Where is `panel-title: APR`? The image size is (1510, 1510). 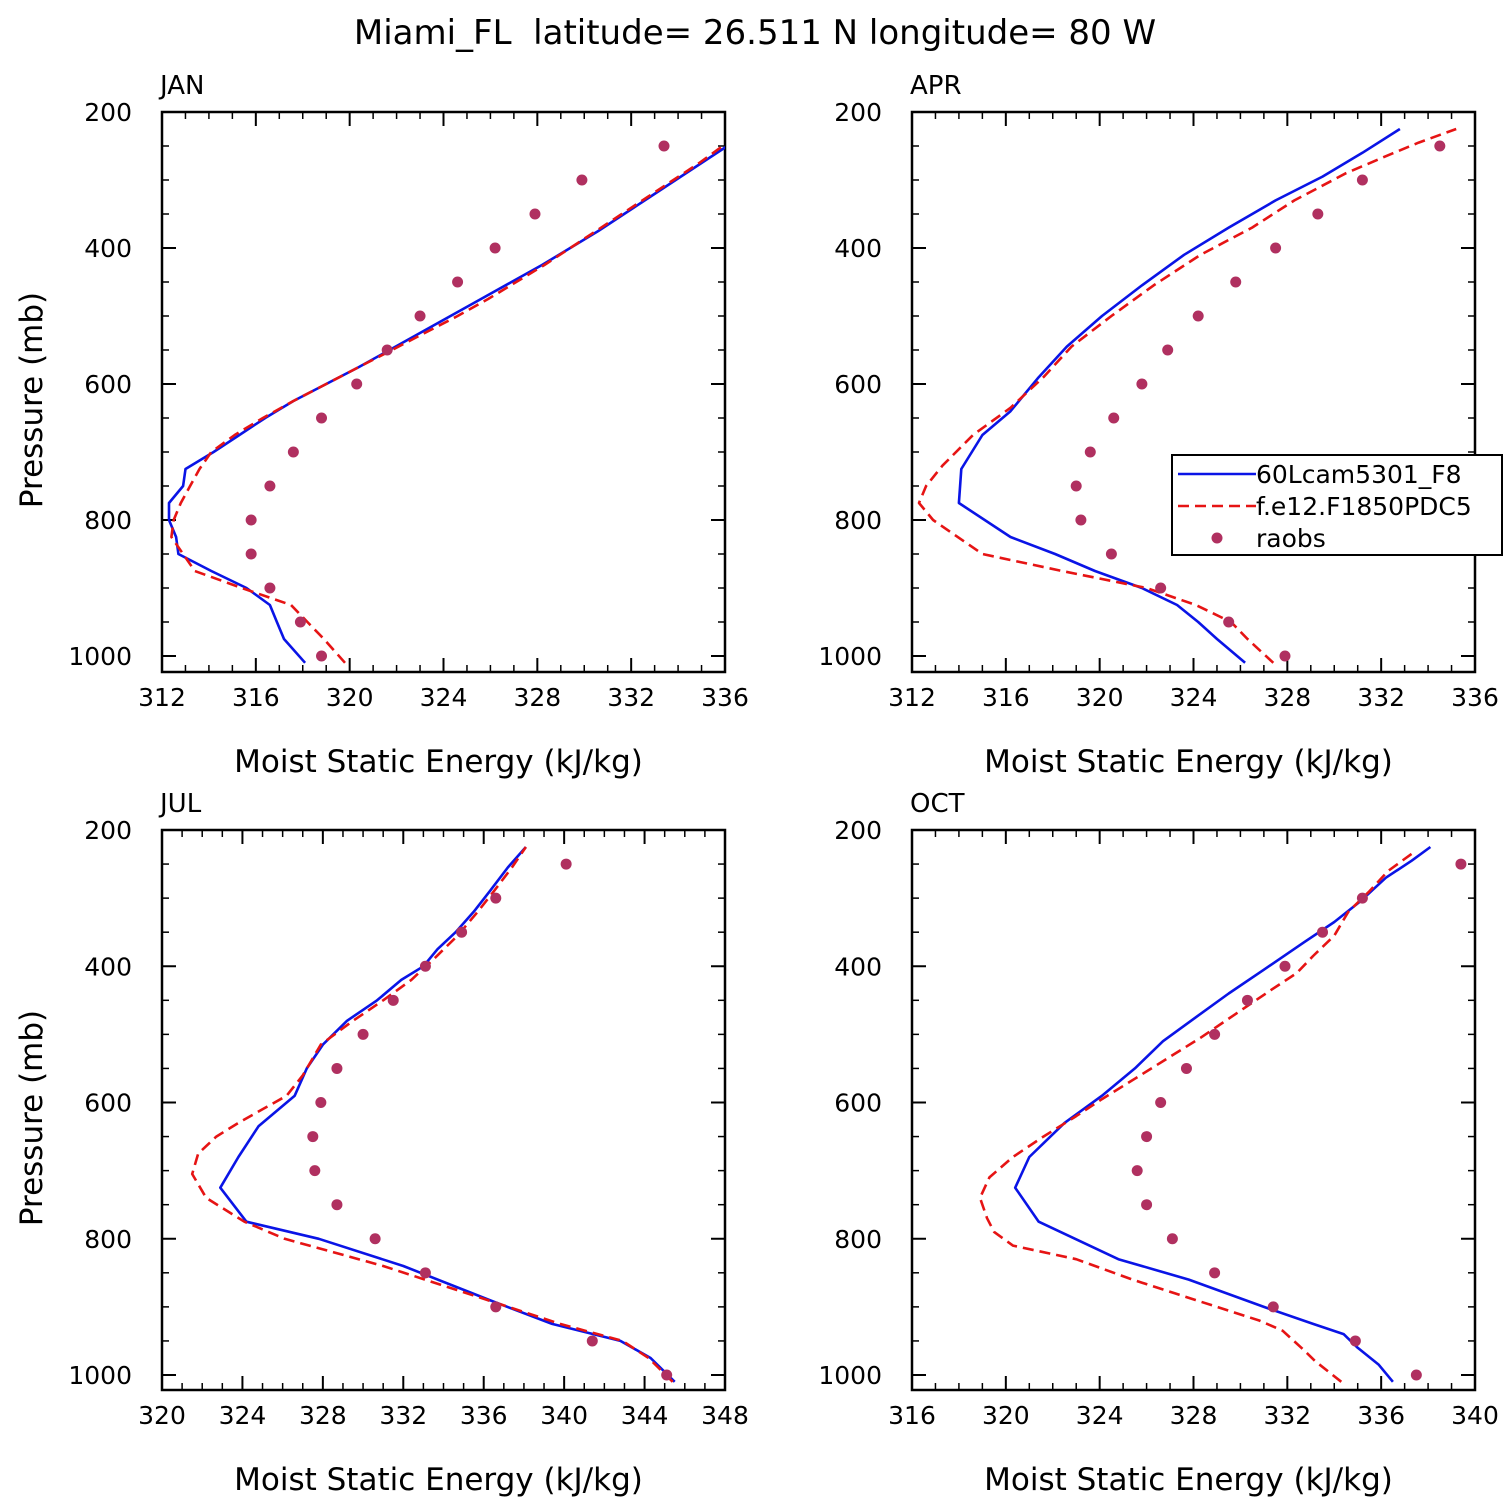
panel-title: APR is located at coordinates (936, 86).